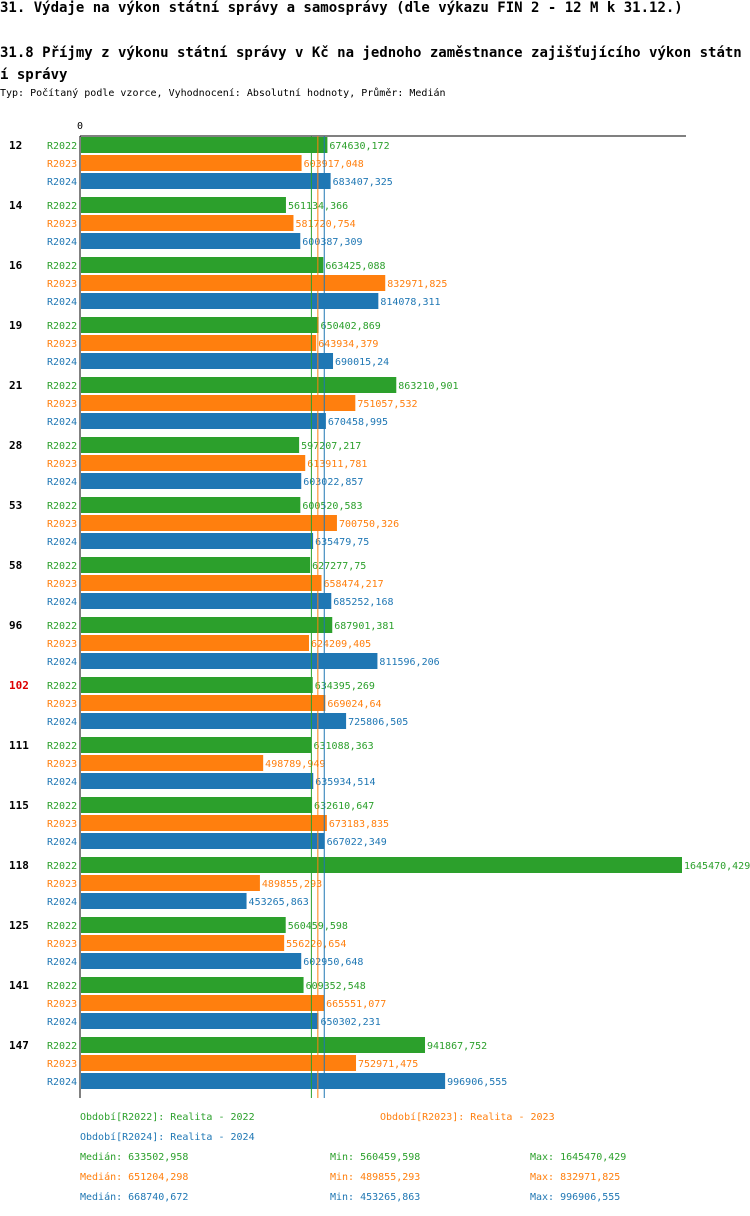 The height and width of the screenshot is (1216, 750). I want to click on value-label: 631088,363, so click(344, 746).